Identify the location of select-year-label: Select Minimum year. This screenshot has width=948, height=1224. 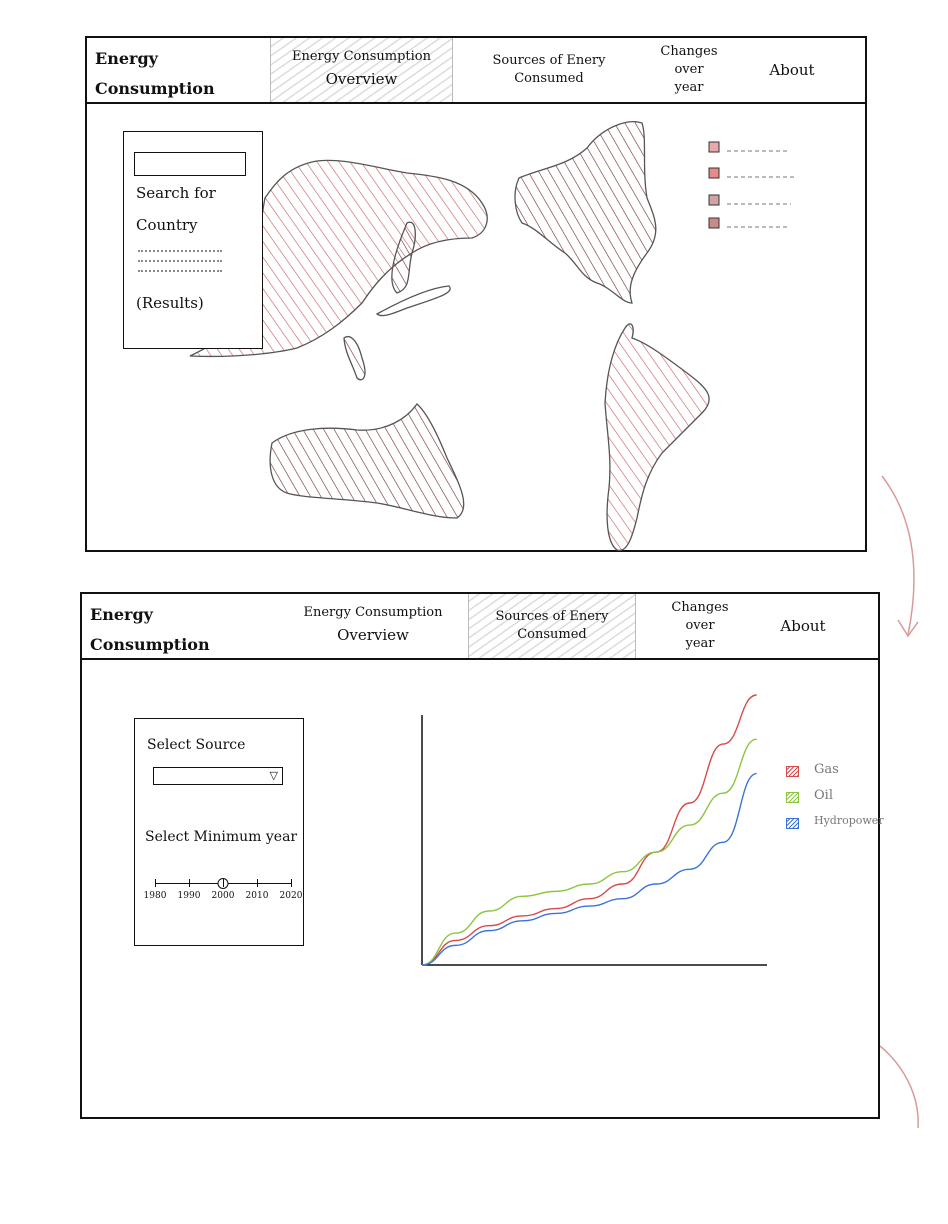
(221, 837).